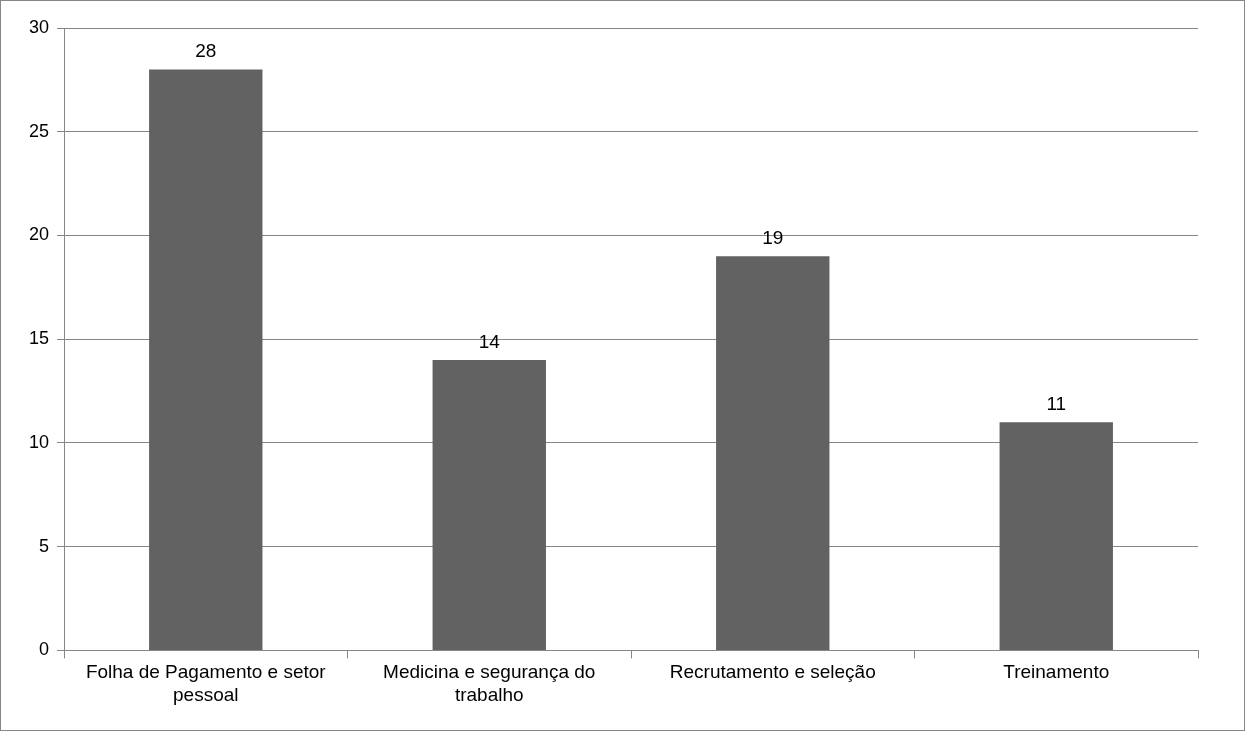  Describe the element at coordinates (206, 683) in the screenshot. I see `x-tick-label: Folha de Pagamento e setor pessoal` at that location.